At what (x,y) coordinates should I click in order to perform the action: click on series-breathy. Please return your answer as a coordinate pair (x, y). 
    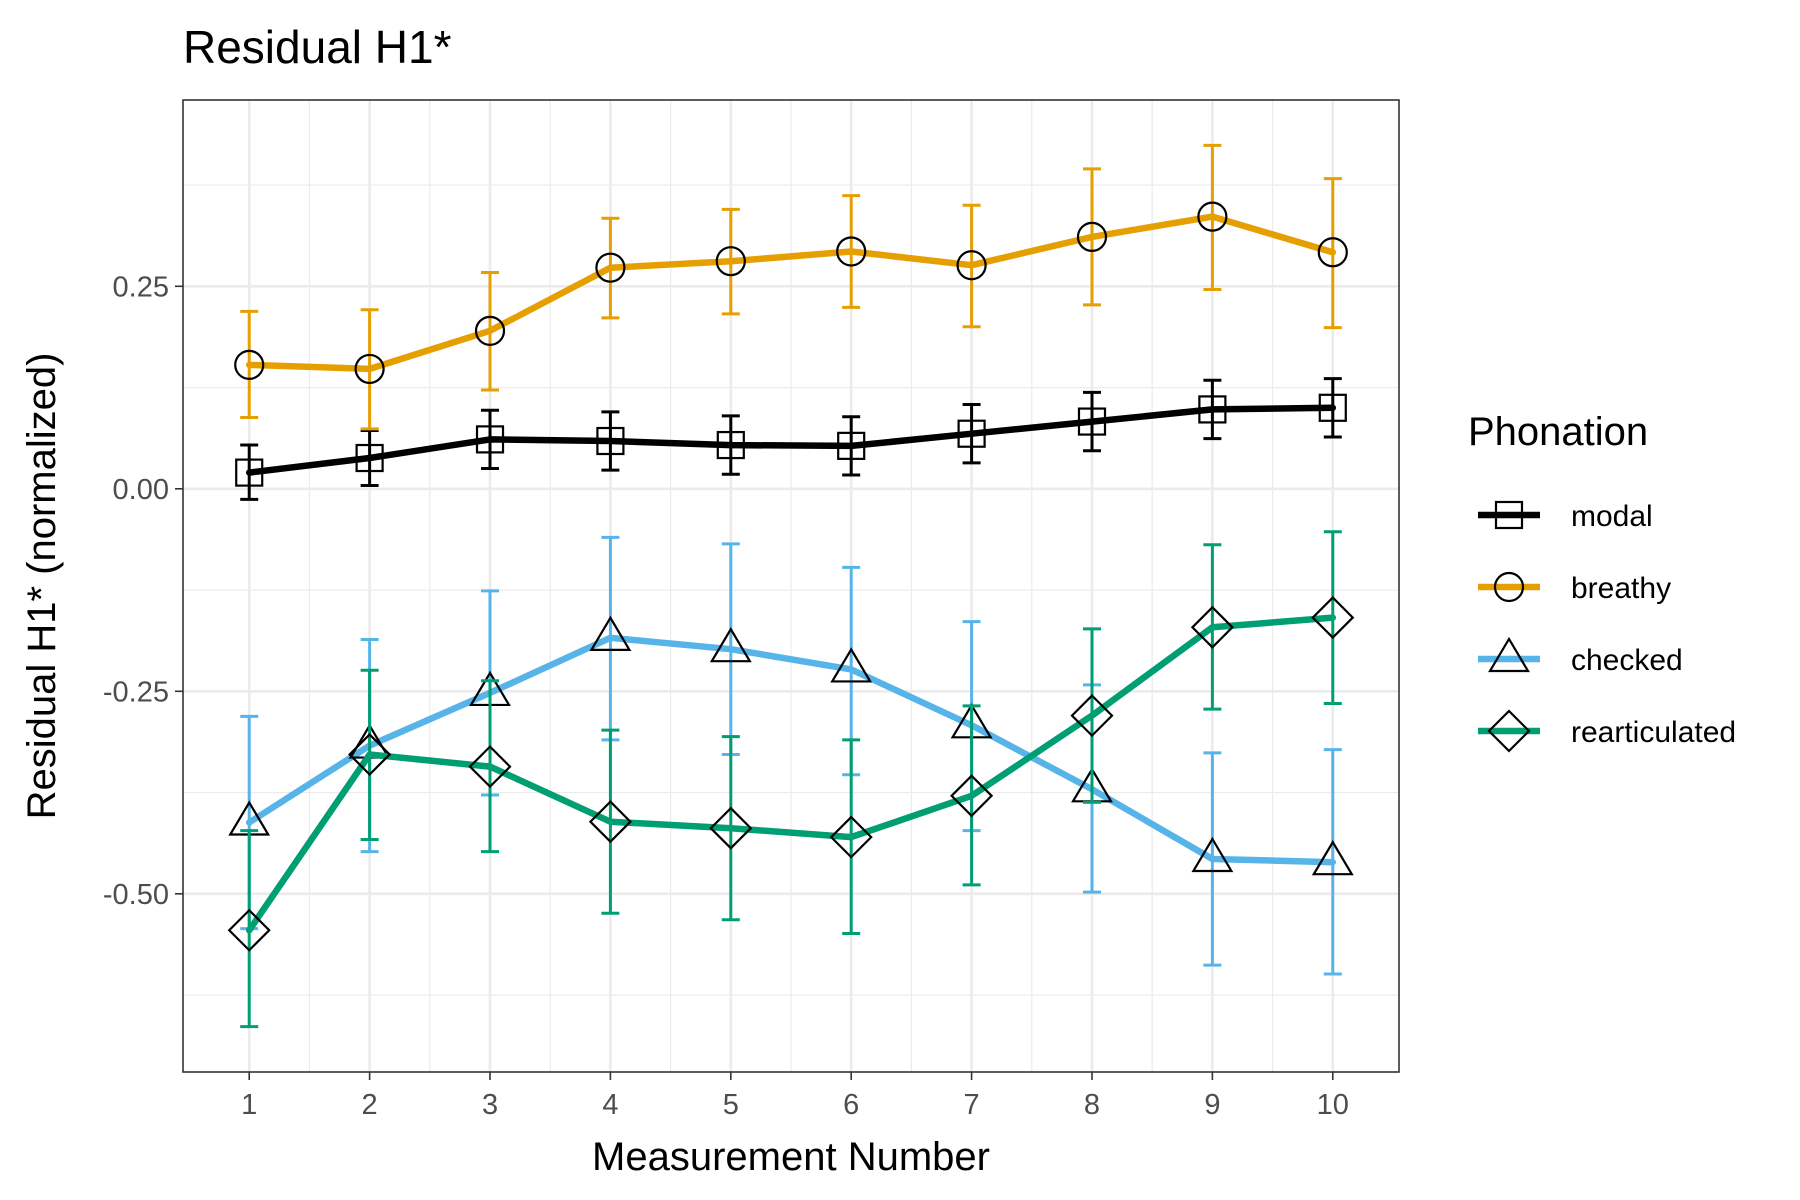
    Looking at the image, I should click on (791, 287).